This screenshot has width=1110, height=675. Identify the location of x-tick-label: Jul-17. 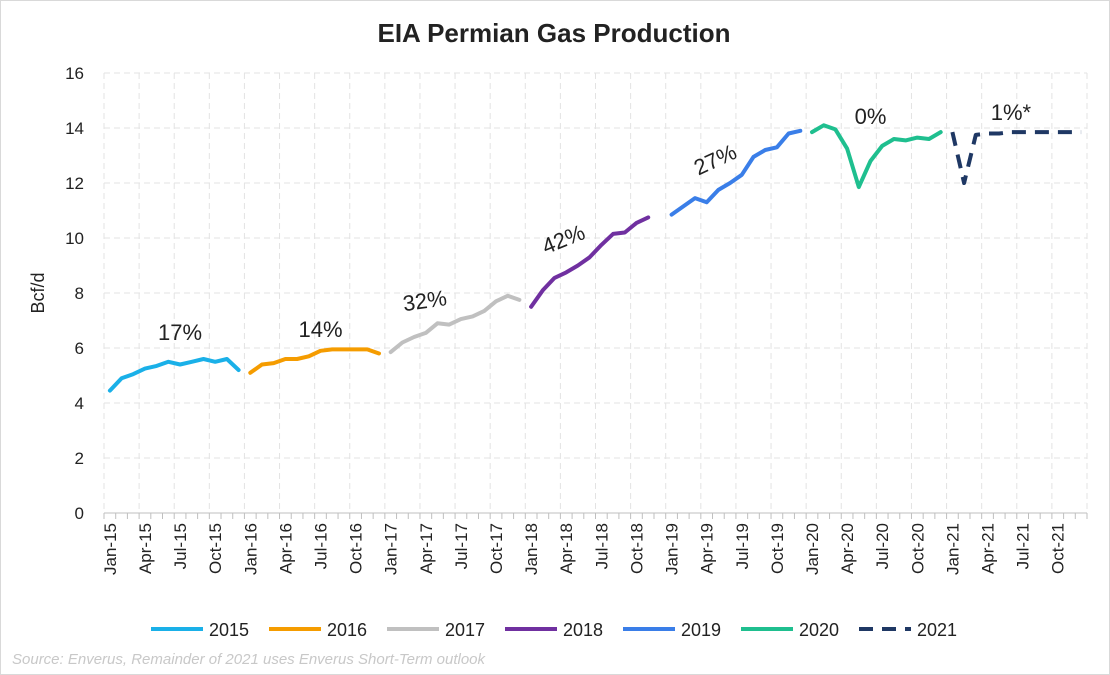
(461, 546).